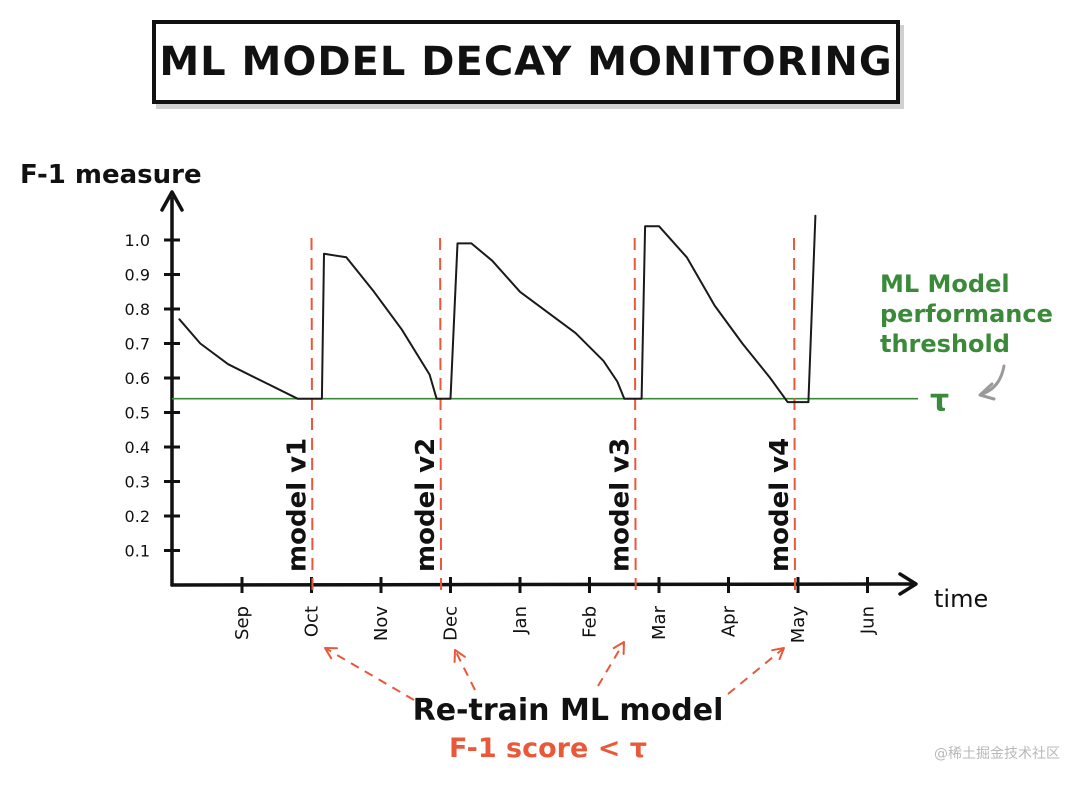 The width and height of the screenshot is (1080, 785). I want to click on y-tick-label: 1.0, so click(137, 240).